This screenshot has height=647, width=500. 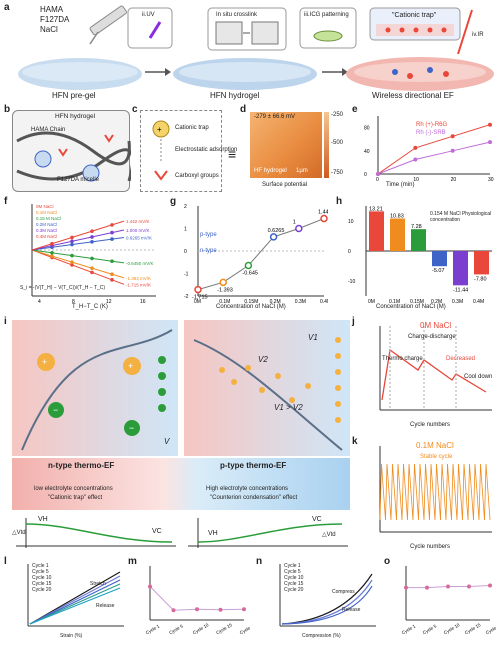 I want to click on i-left-title: n-type thermo-EF, so click(x=81, y=465).